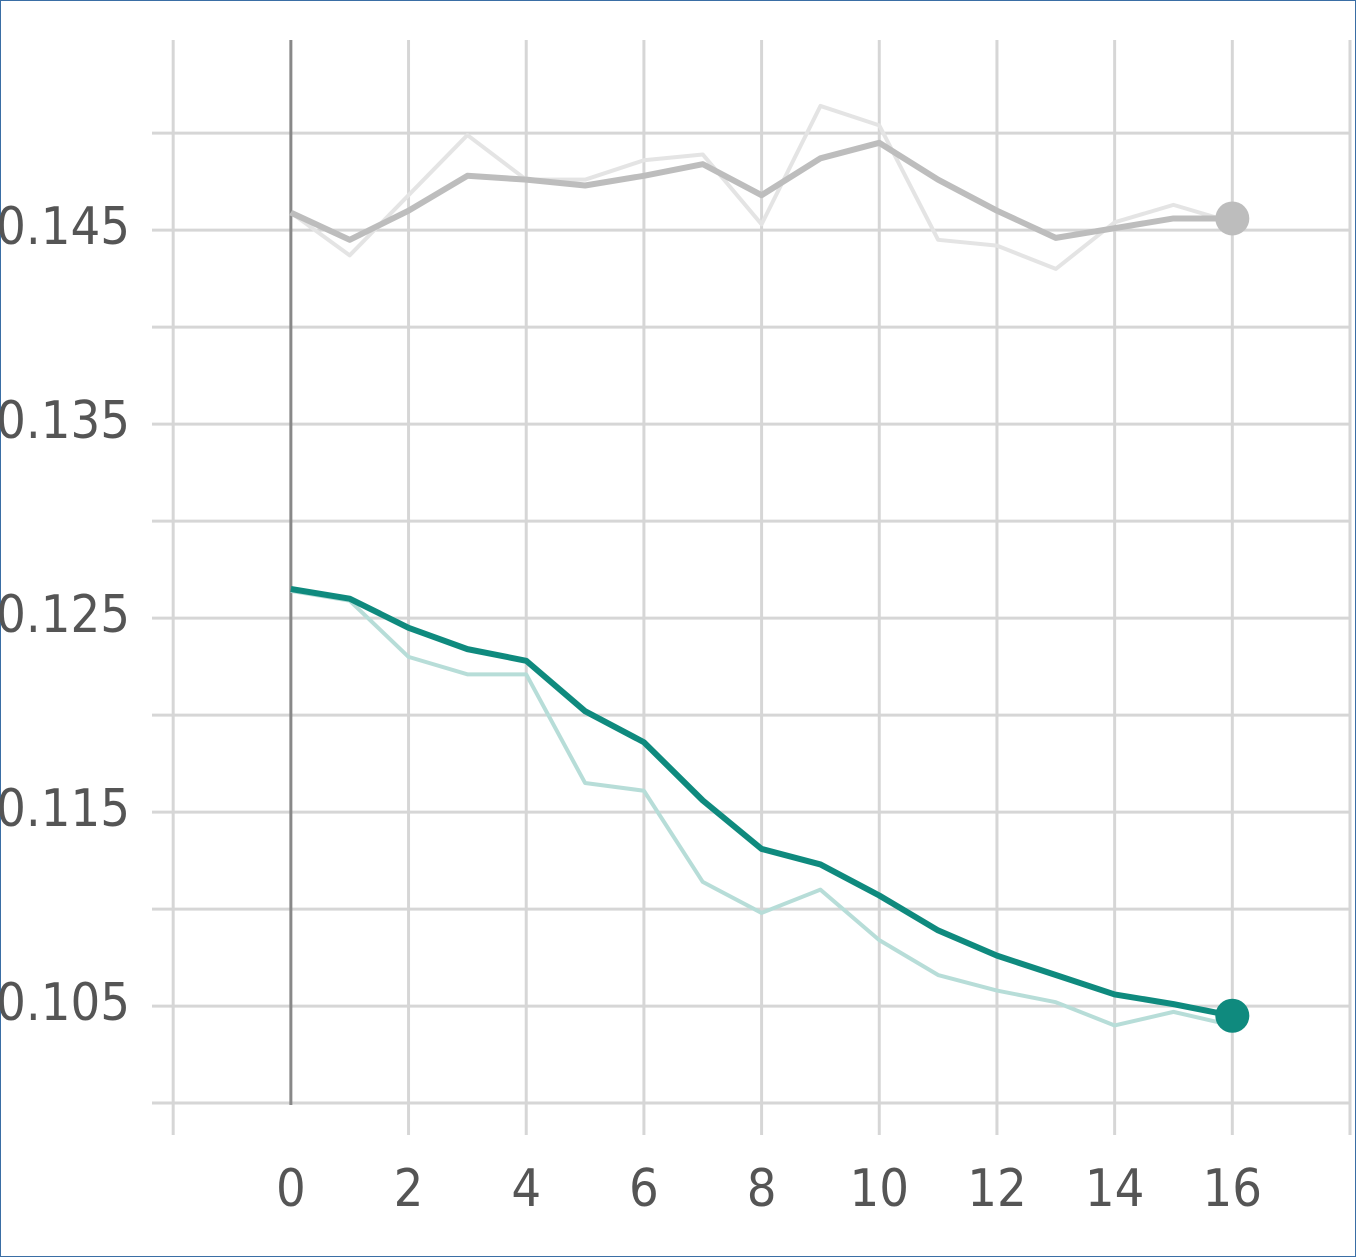  Describe the element at coordinates (880, 1189) in the screenshot. I see `x-tick-label: 10` at that location.